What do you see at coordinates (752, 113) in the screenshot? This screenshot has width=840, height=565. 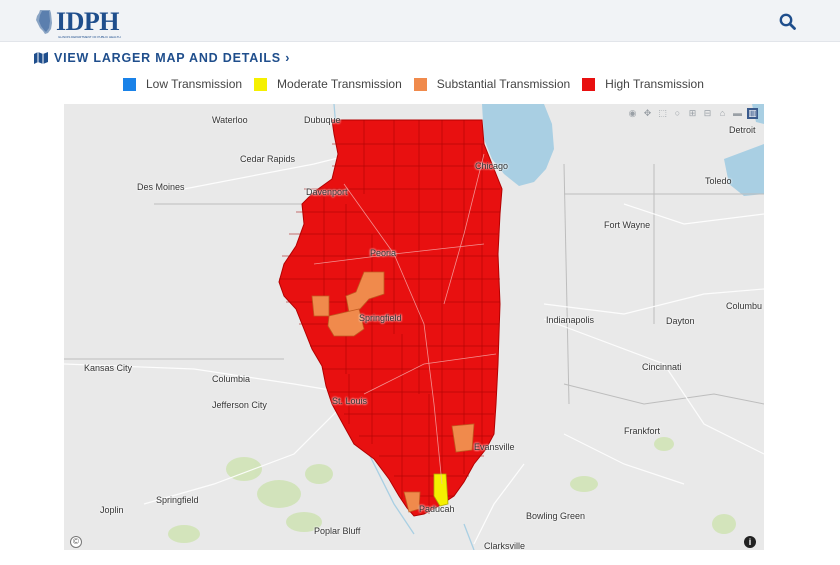 I see `chart-icon: ▥` at bounding box center [752, 113].